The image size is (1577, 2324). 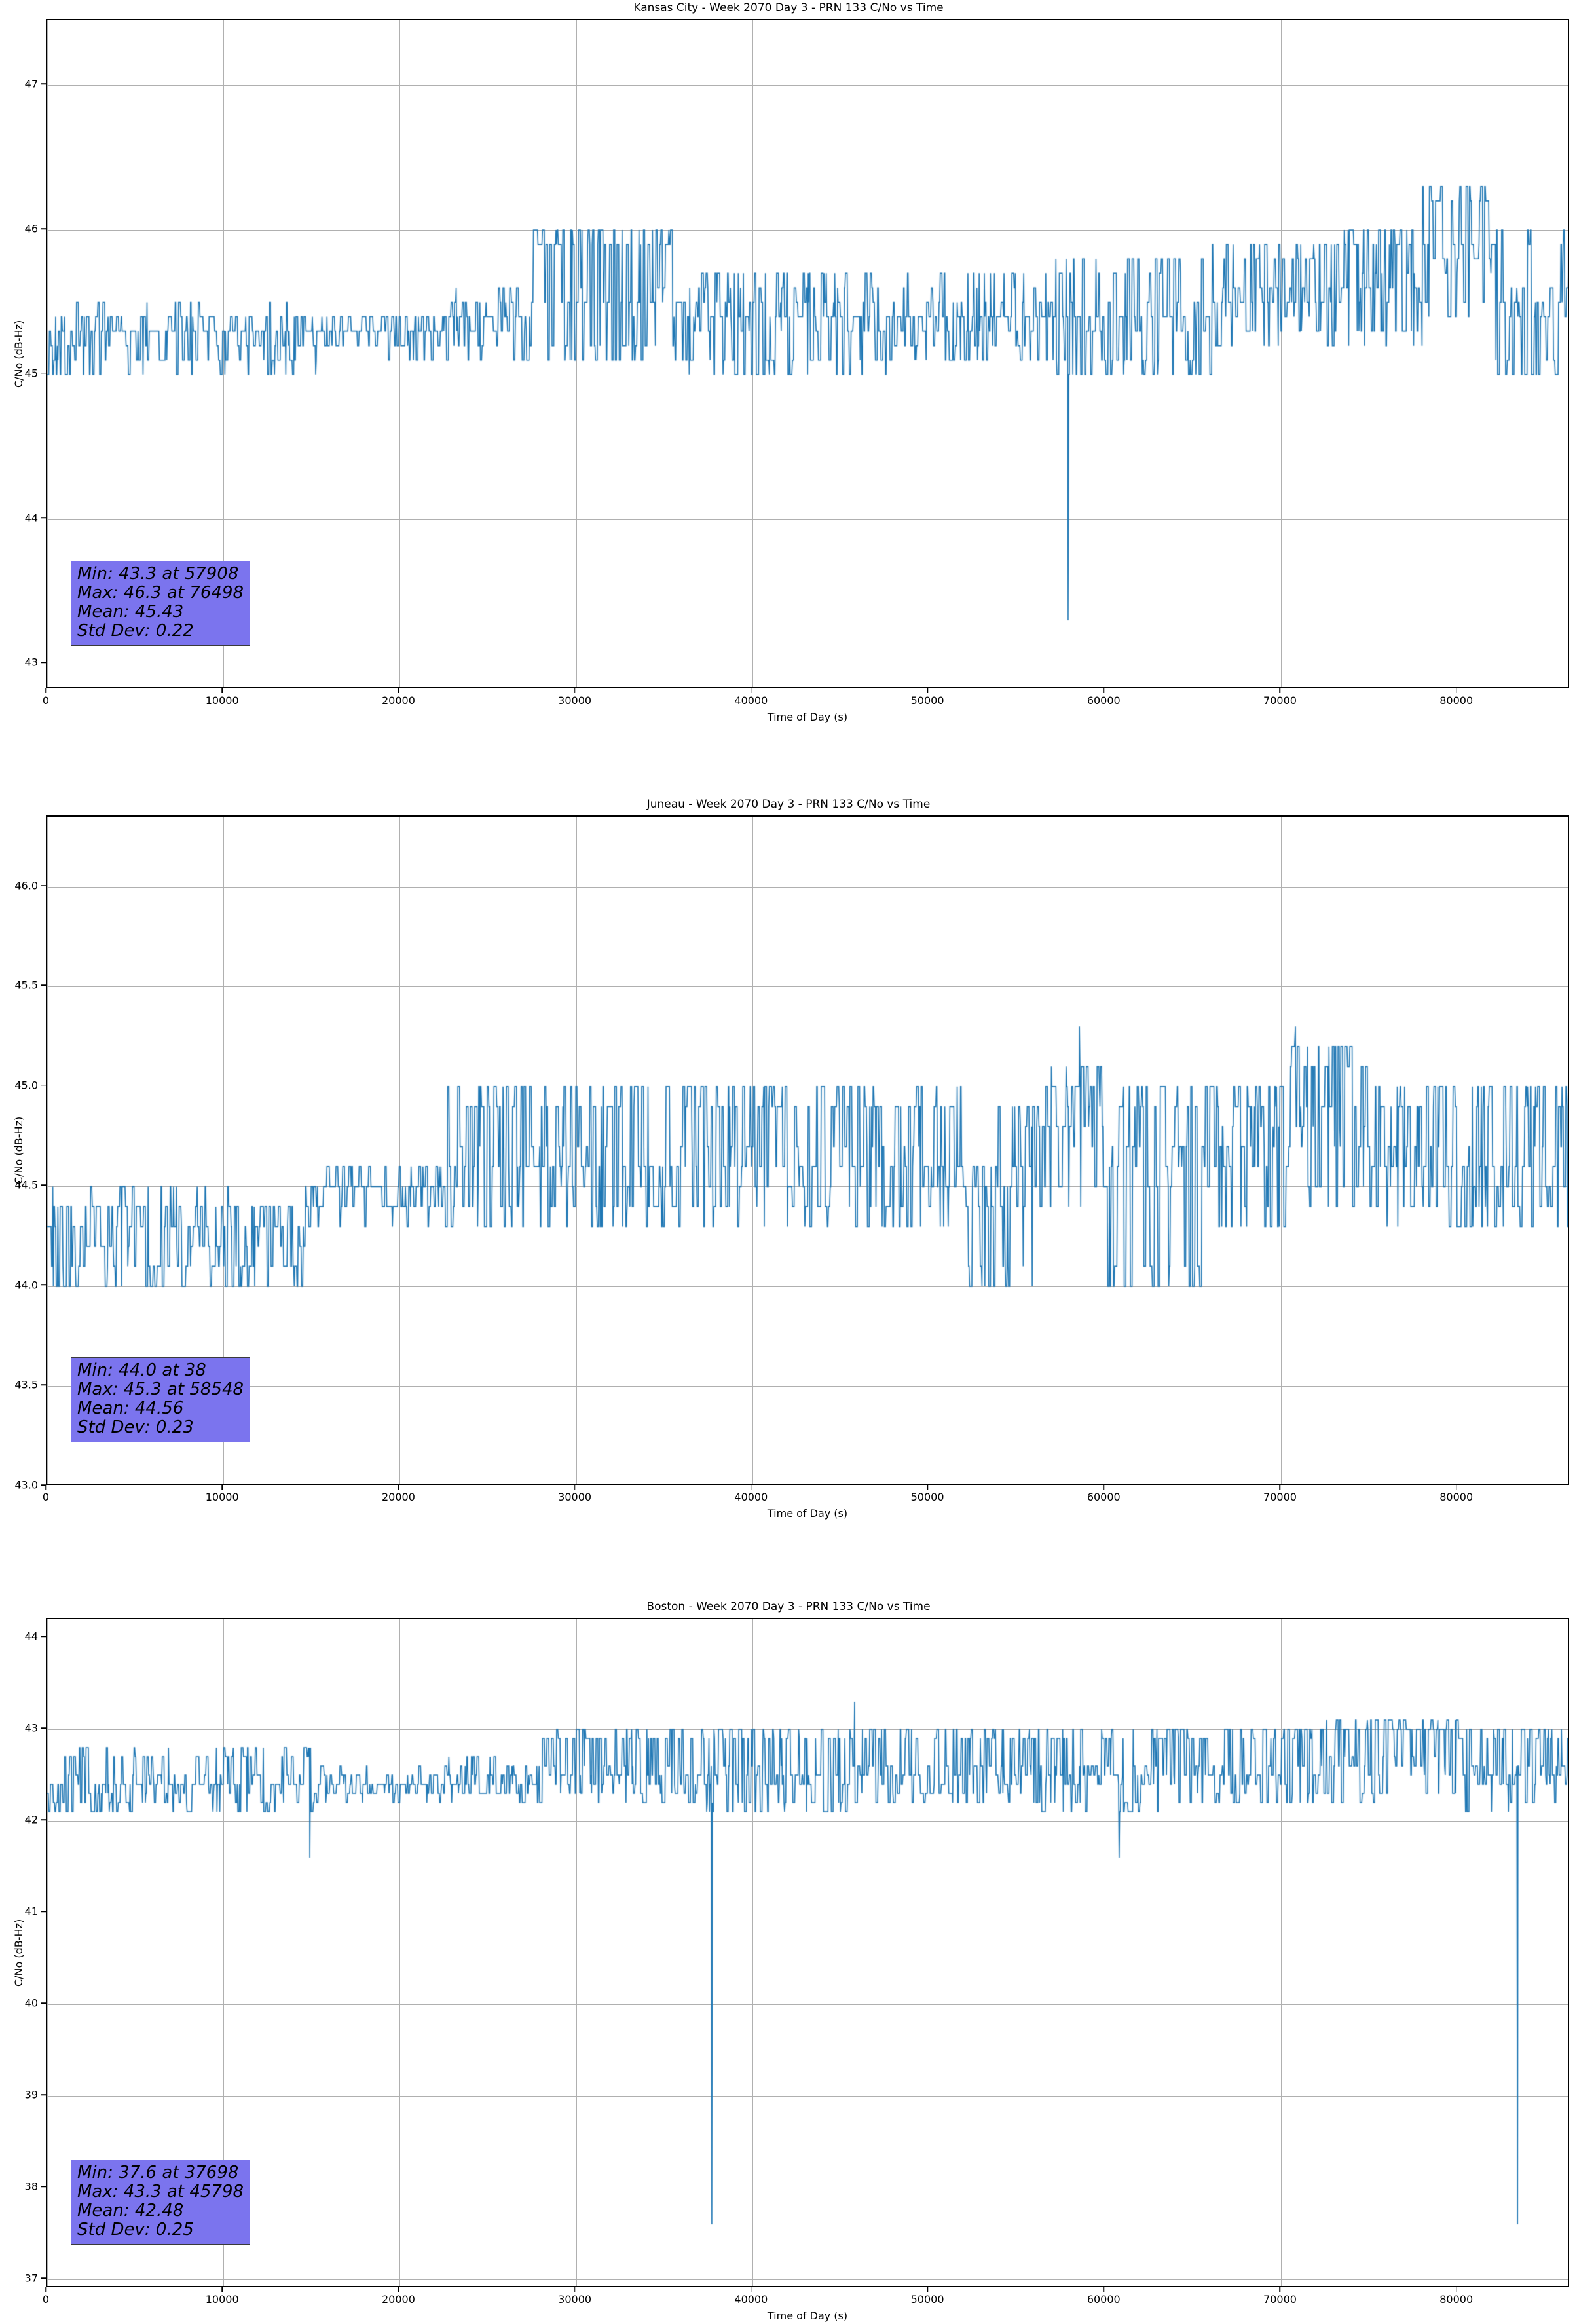 What do you see at coordinates (26, 985) in the screenshot?
I see `y-tick-label: 45.5` at bounding box center [26, 985].